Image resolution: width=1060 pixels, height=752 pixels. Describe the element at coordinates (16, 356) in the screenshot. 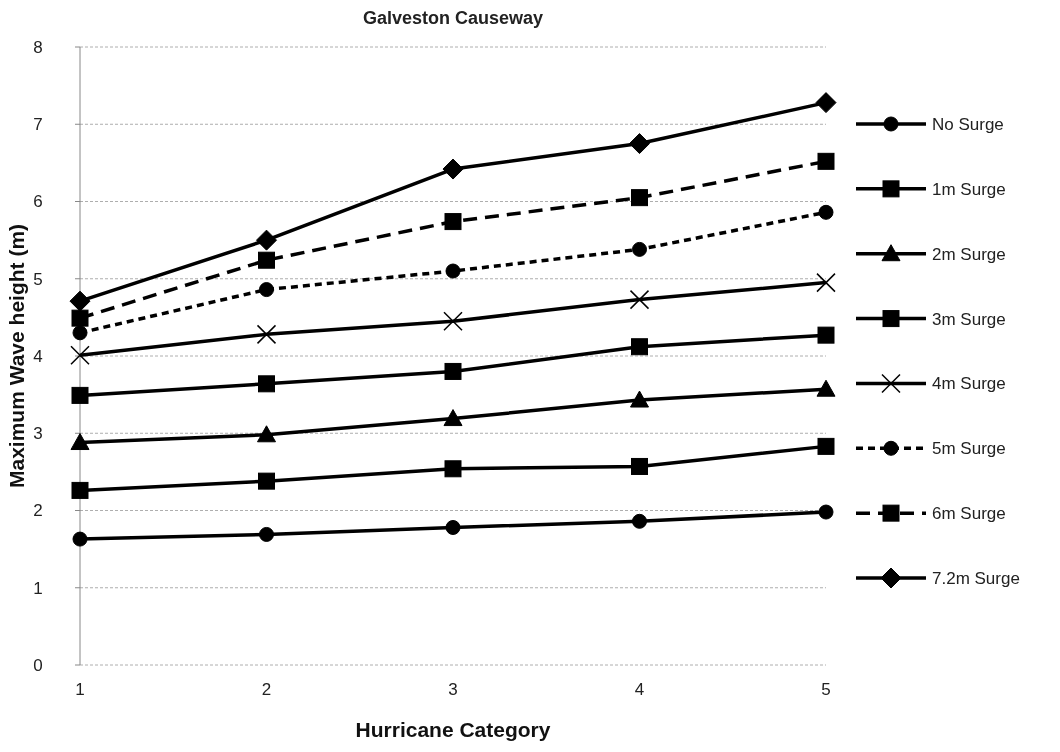

I see `y-axis-title: Maximum Wave height (m)` at that location.